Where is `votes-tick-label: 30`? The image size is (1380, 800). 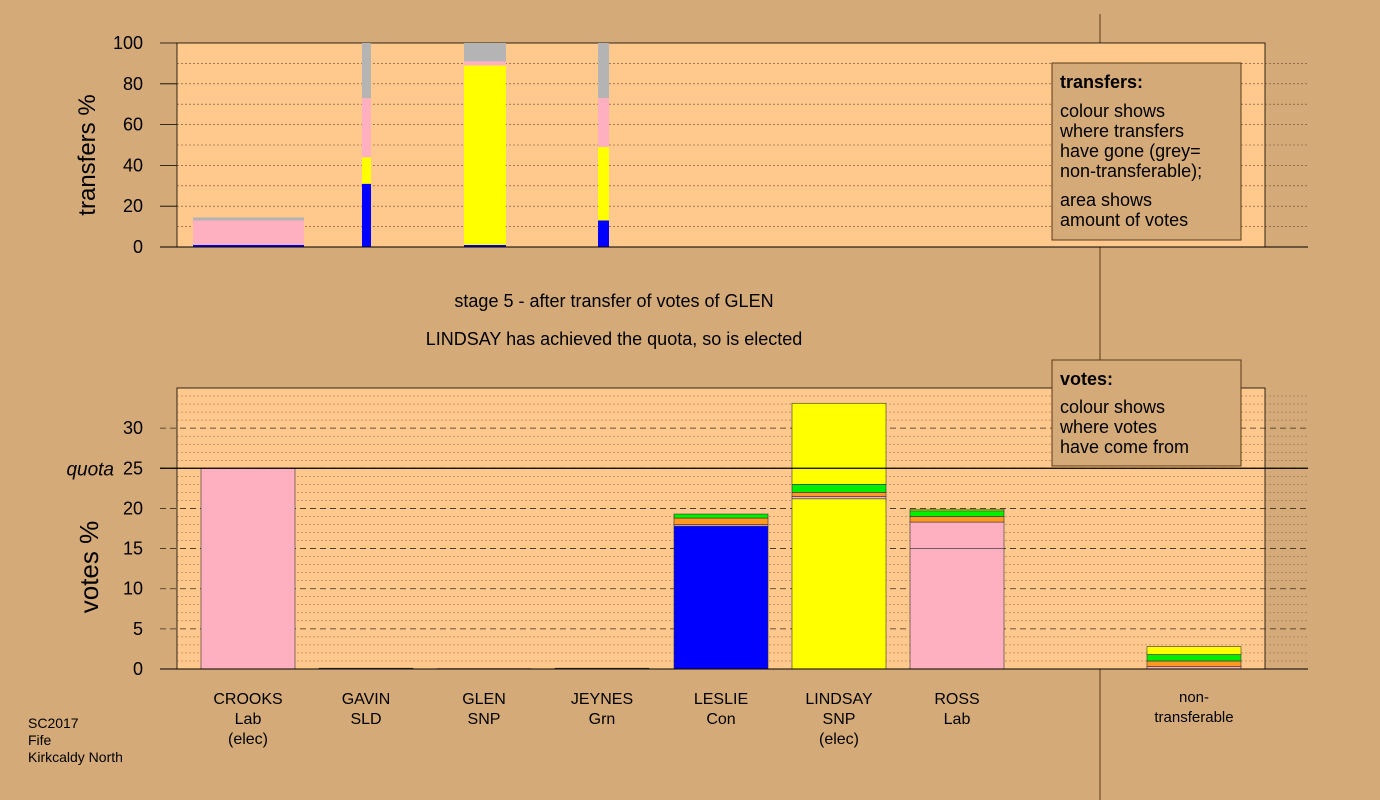 votes-tick-label: 30 is located at coordinates (133, 428).